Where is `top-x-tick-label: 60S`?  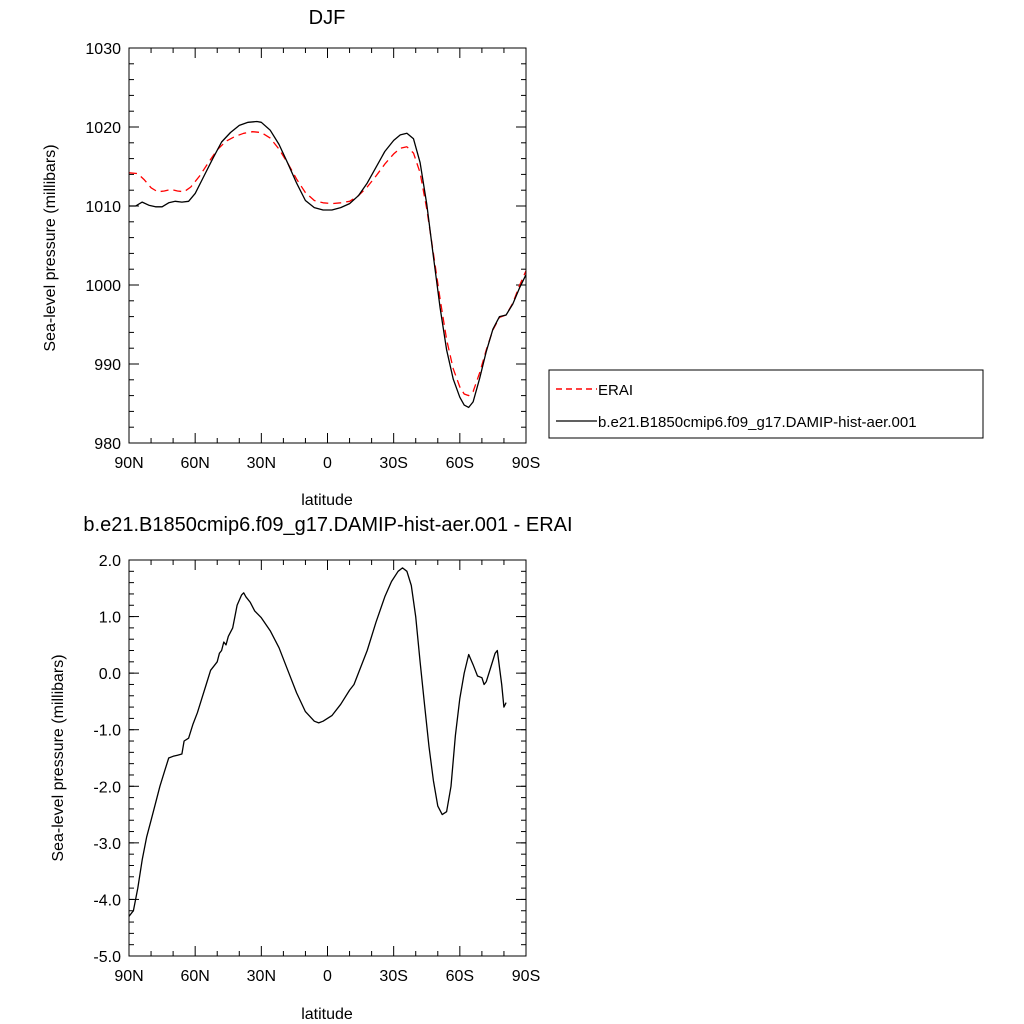
top-x-tick-label: 60S is located at coordinates (460, 463).